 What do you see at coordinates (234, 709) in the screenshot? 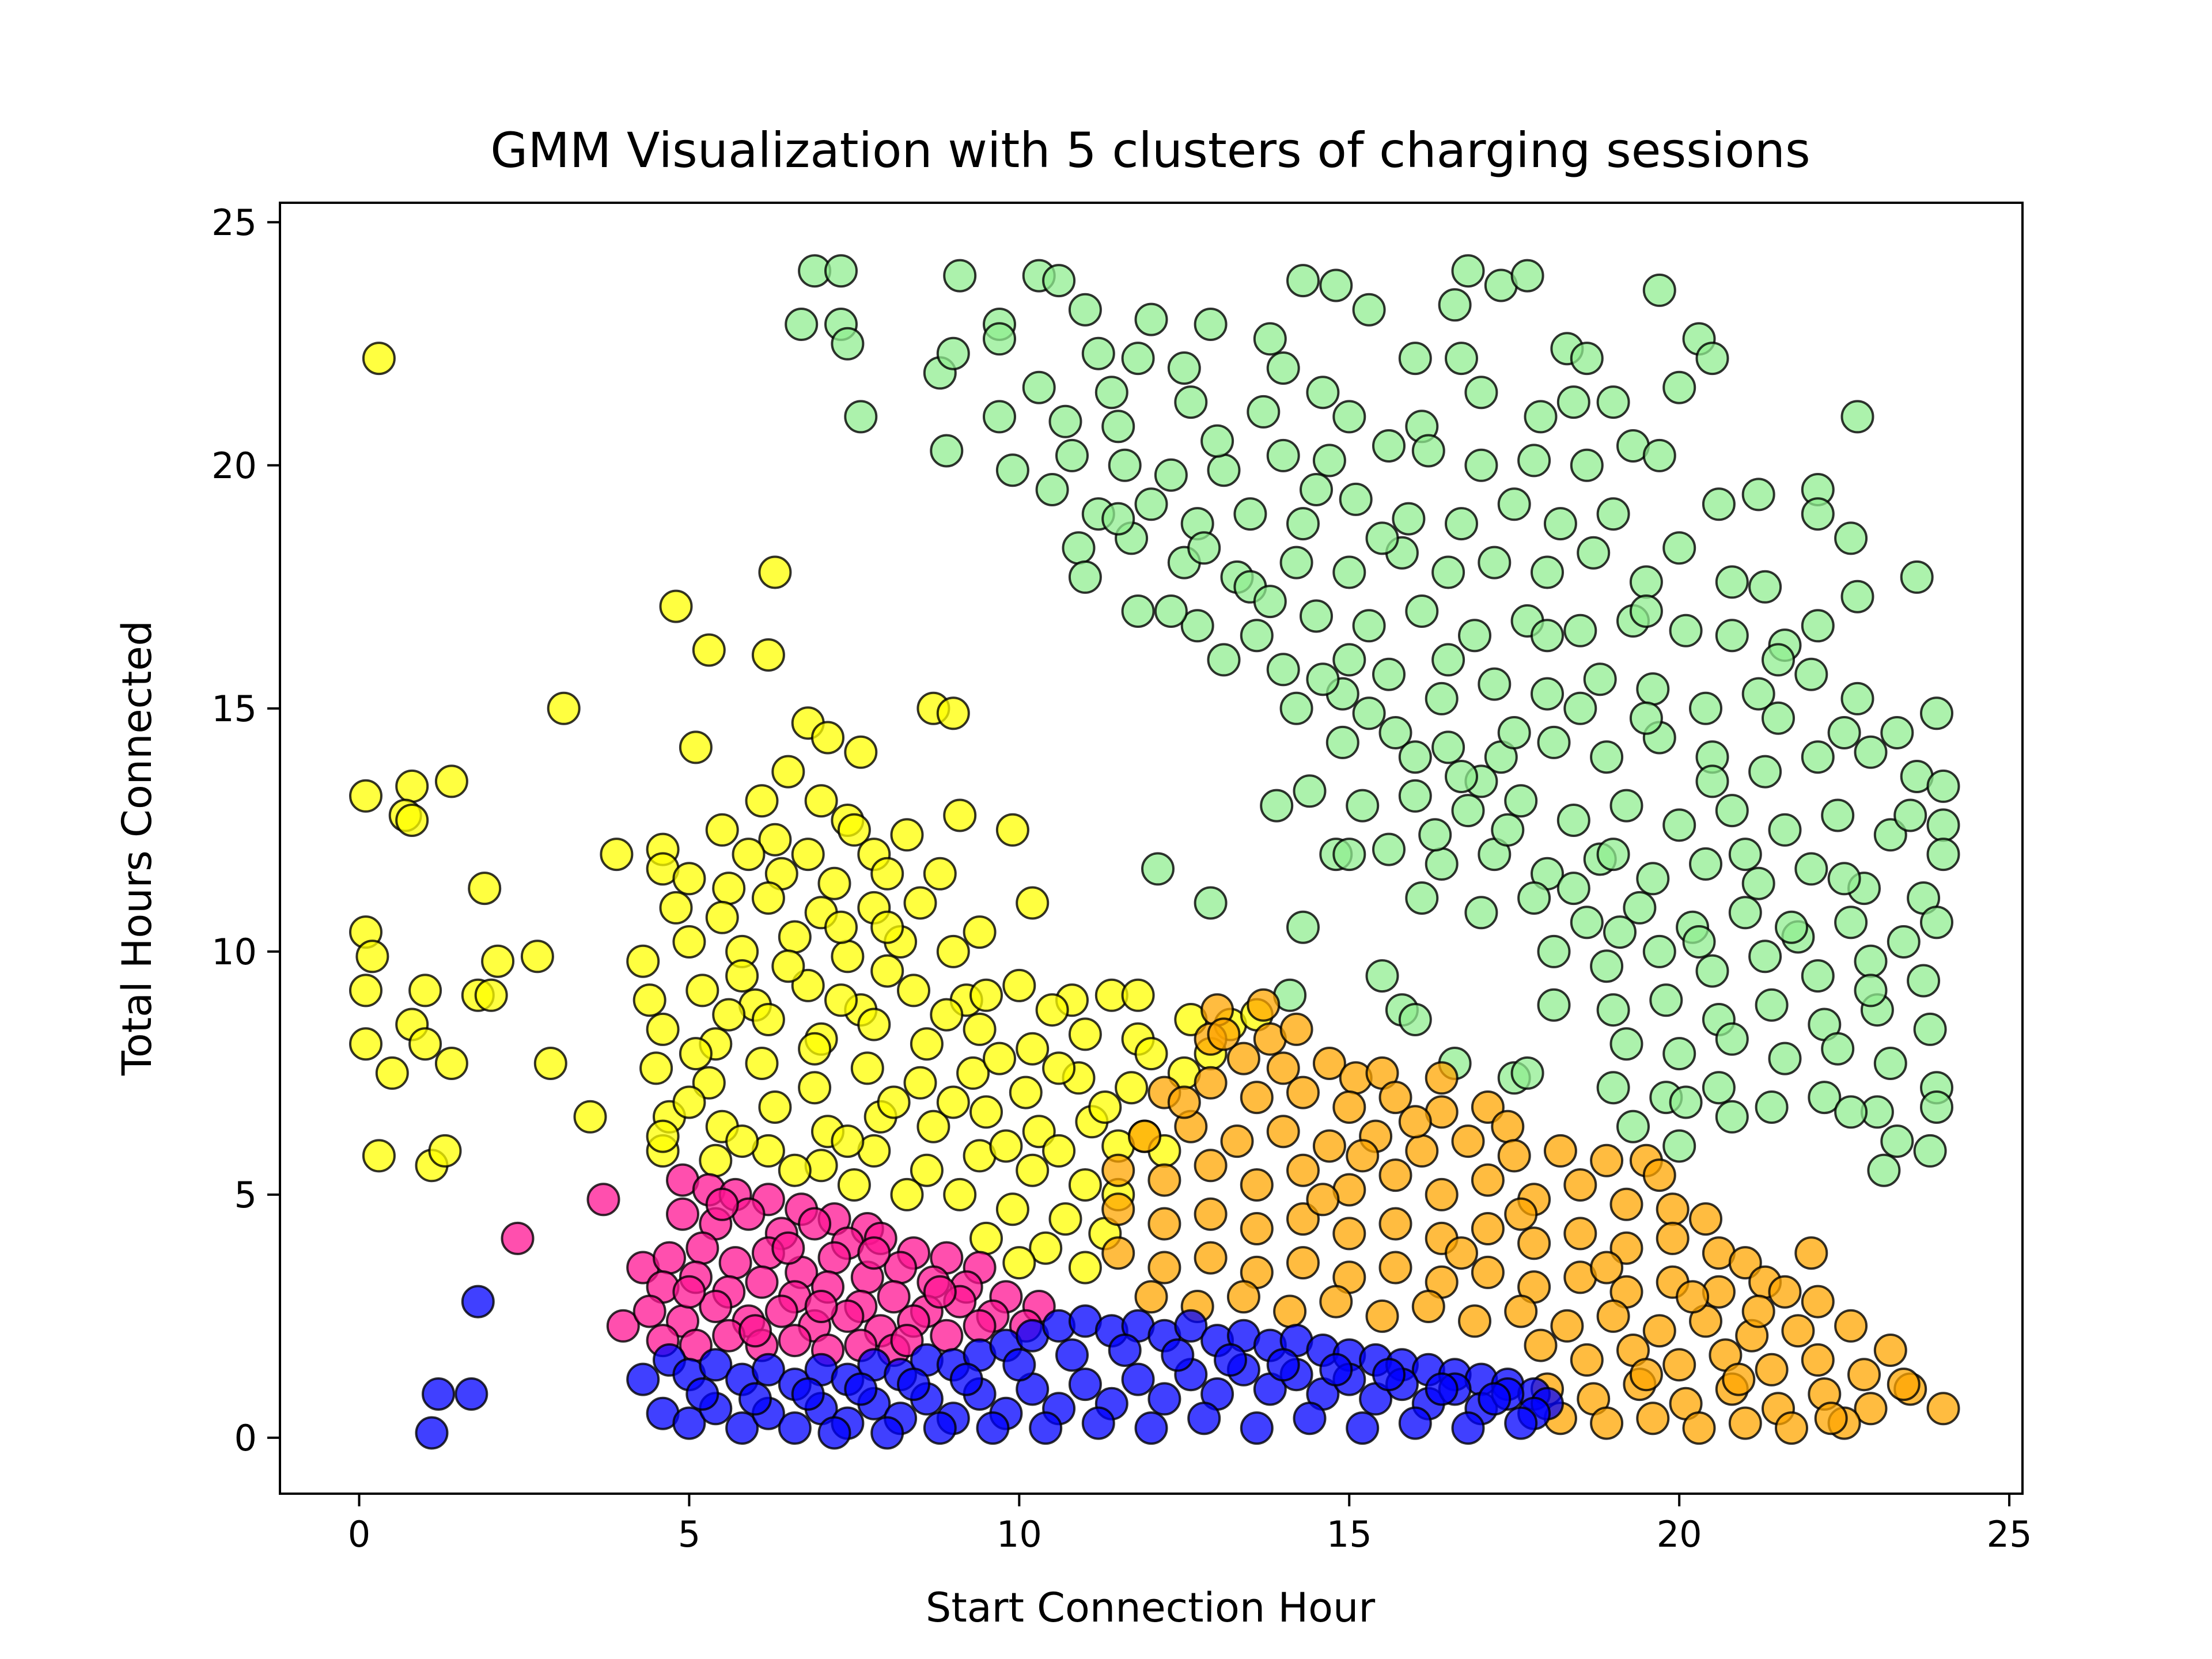
I see `y-tick-label: 15` at bounding box center [234, 709].